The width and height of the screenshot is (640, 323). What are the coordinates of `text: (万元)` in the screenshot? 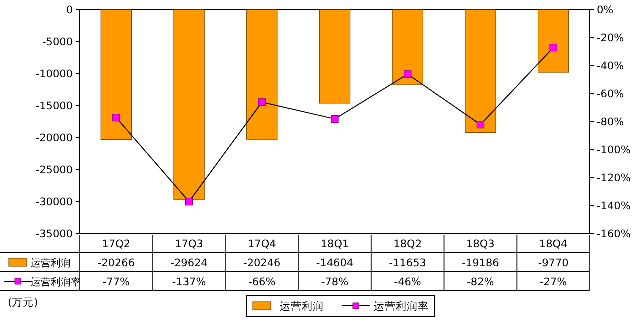 It's located at (23, 303).